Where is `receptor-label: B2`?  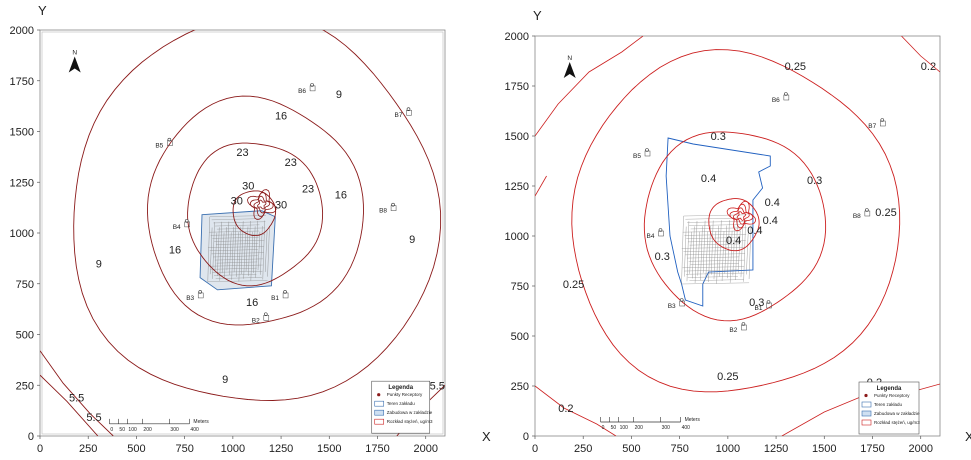 receptor-label: B2 is located at coordinates (733, 330).